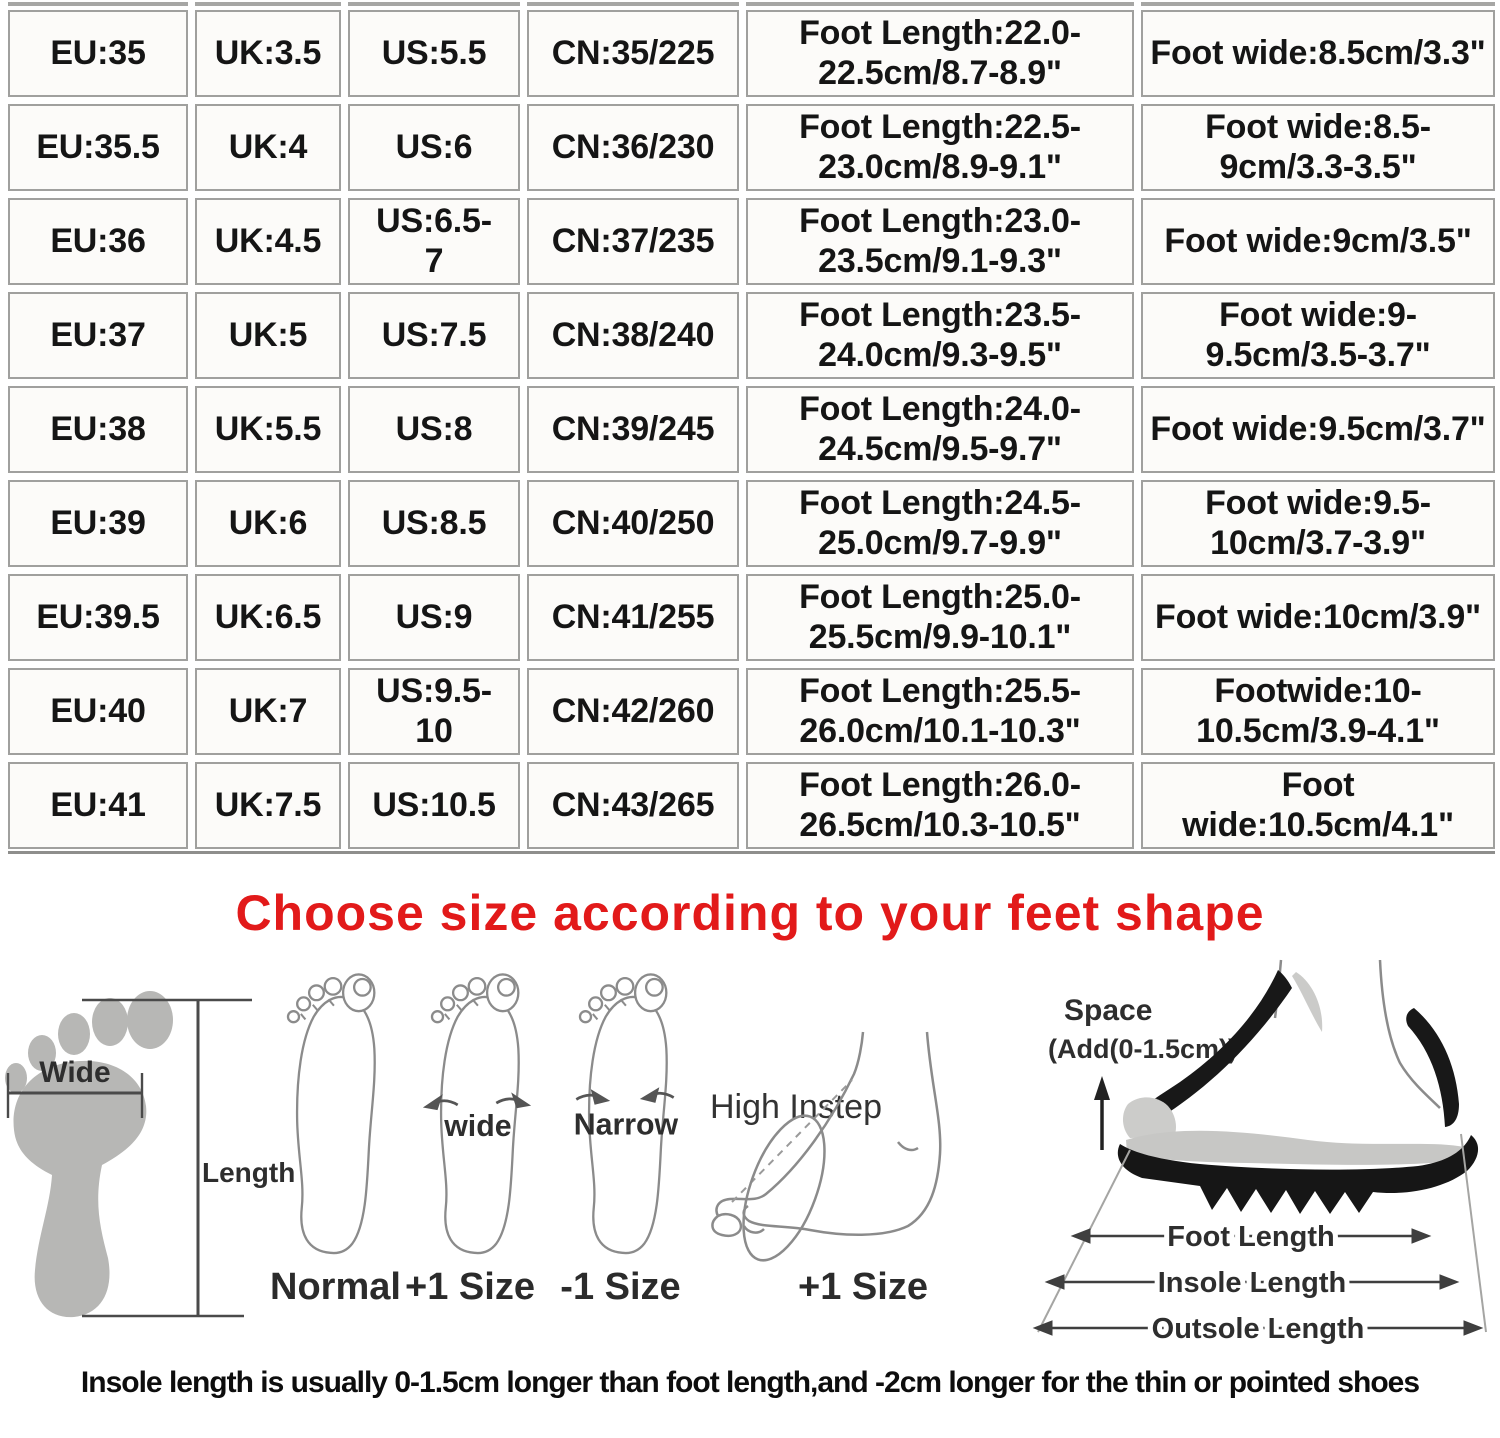  What do you see at coordinates (796, 1107) in the screenshot?
I see `high-instep-annotation: High Instep` at bounding box center [796, 1107].